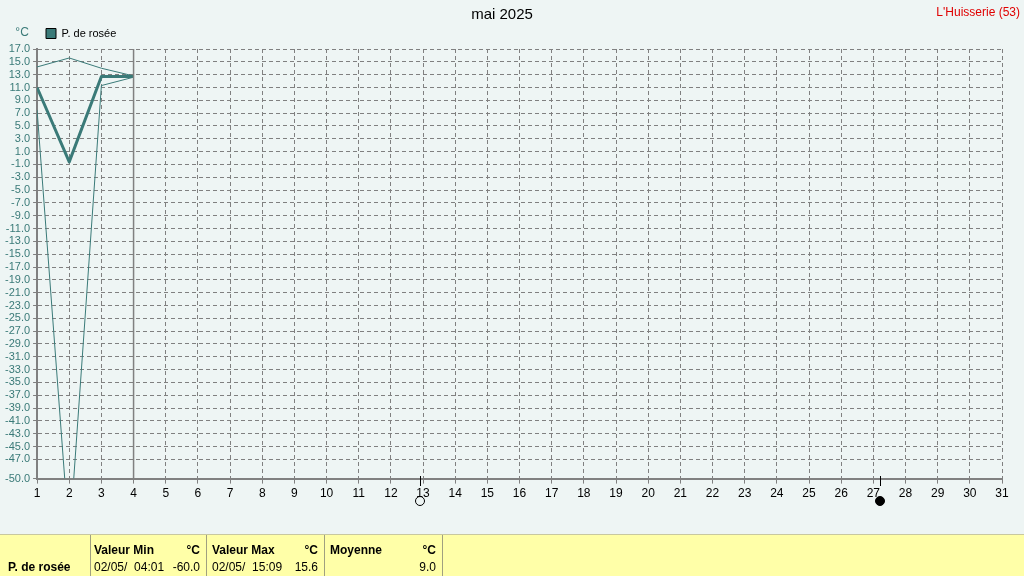 The height and width of the screenshot is (576, 1024). What do you see at coordinates (21, 214) in the screenshot?
I see `y-tick-label: -9.0` at bounding box center [21, 214].